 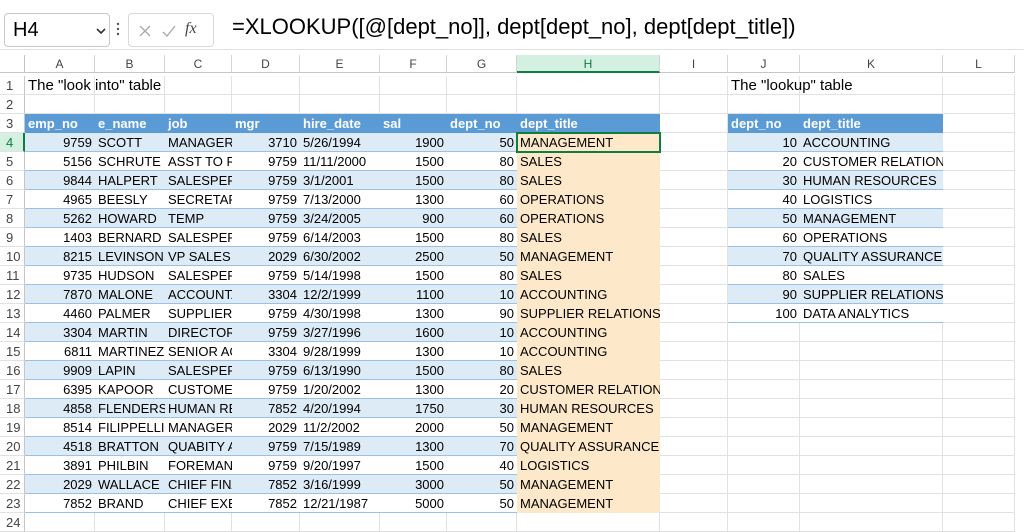 What do you see at coordinates (282, 256) in the screenshot?
I see `cell: 2029` at bounding box center [282, 256].